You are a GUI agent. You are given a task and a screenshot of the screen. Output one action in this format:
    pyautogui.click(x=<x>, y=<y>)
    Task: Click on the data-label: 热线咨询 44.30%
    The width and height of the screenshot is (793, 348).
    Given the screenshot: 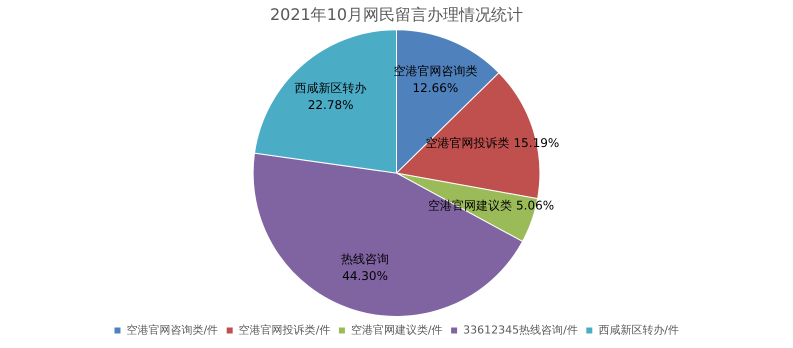 What is the action you would take?
    pyautogui.click(x=365, y=268)
    